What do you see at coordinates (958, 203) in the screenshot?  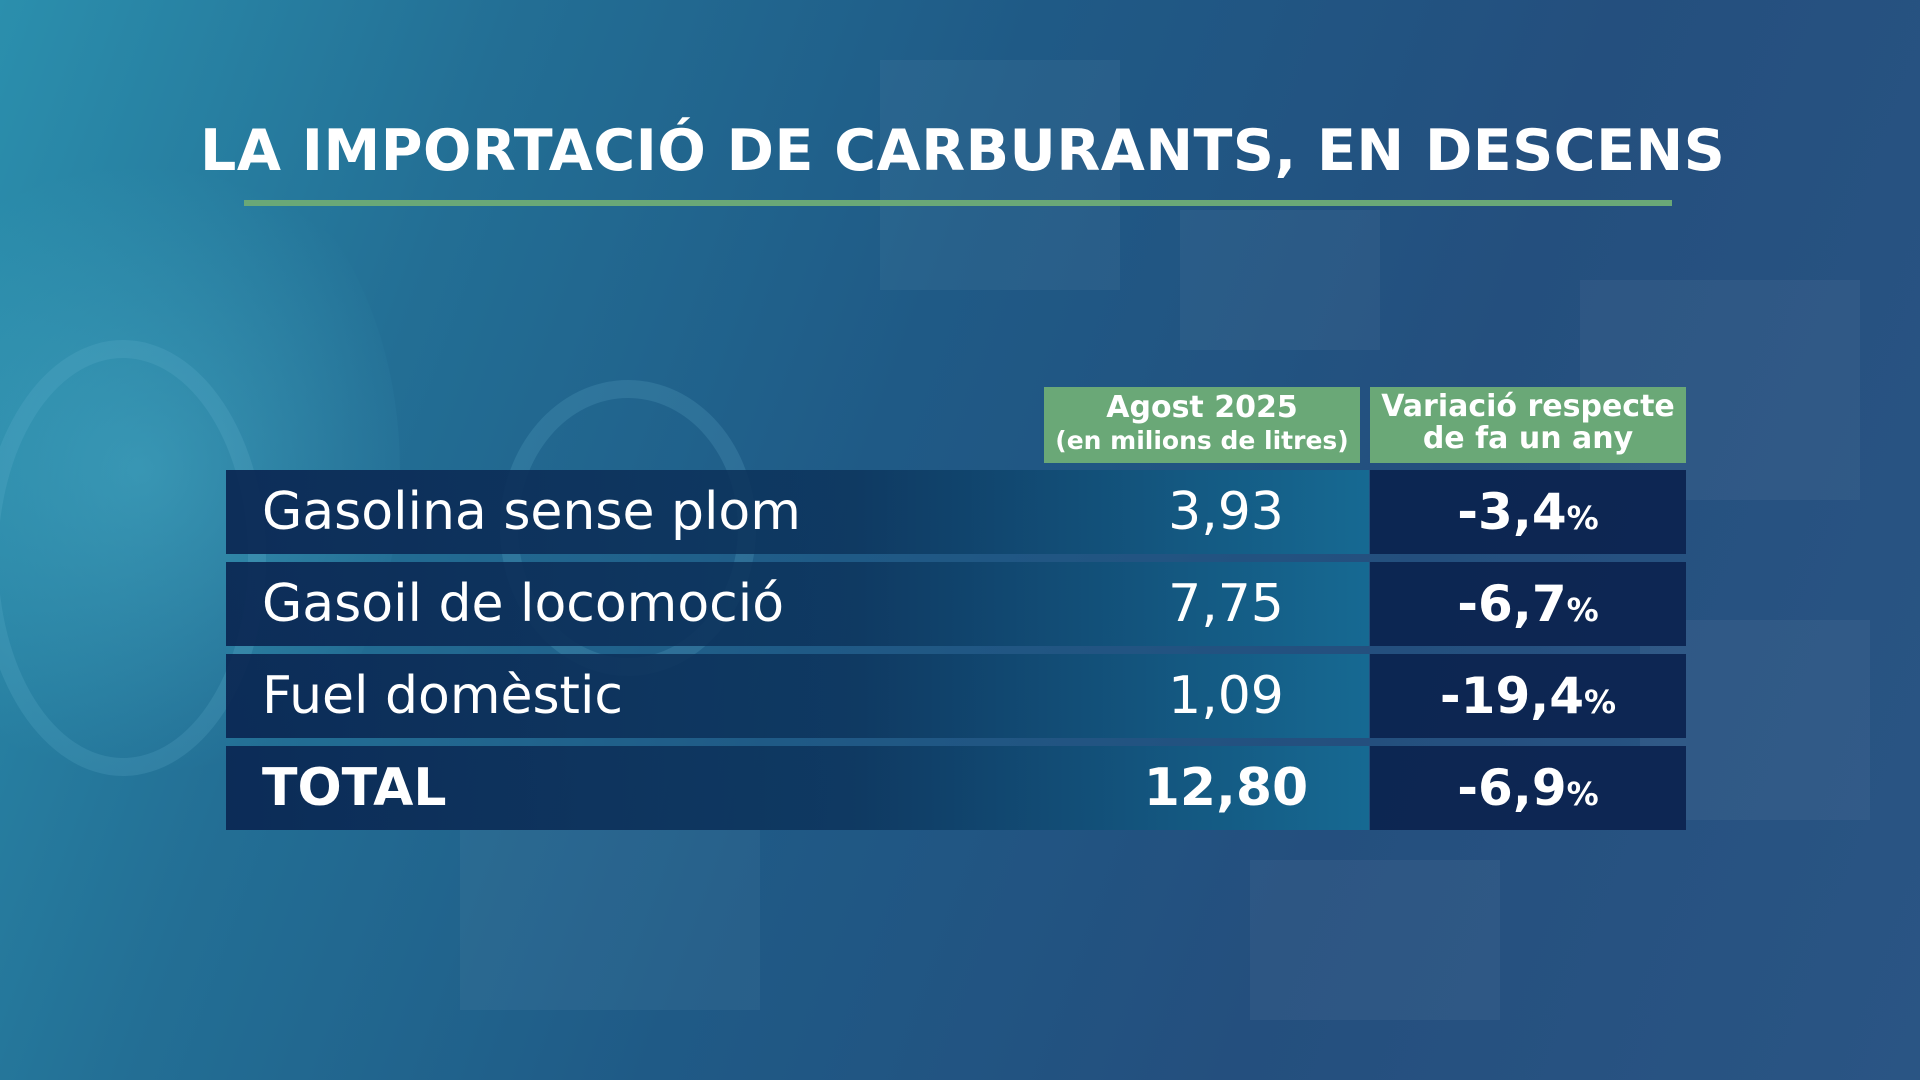 I see `title-underline` at bounding box center [958, 203].